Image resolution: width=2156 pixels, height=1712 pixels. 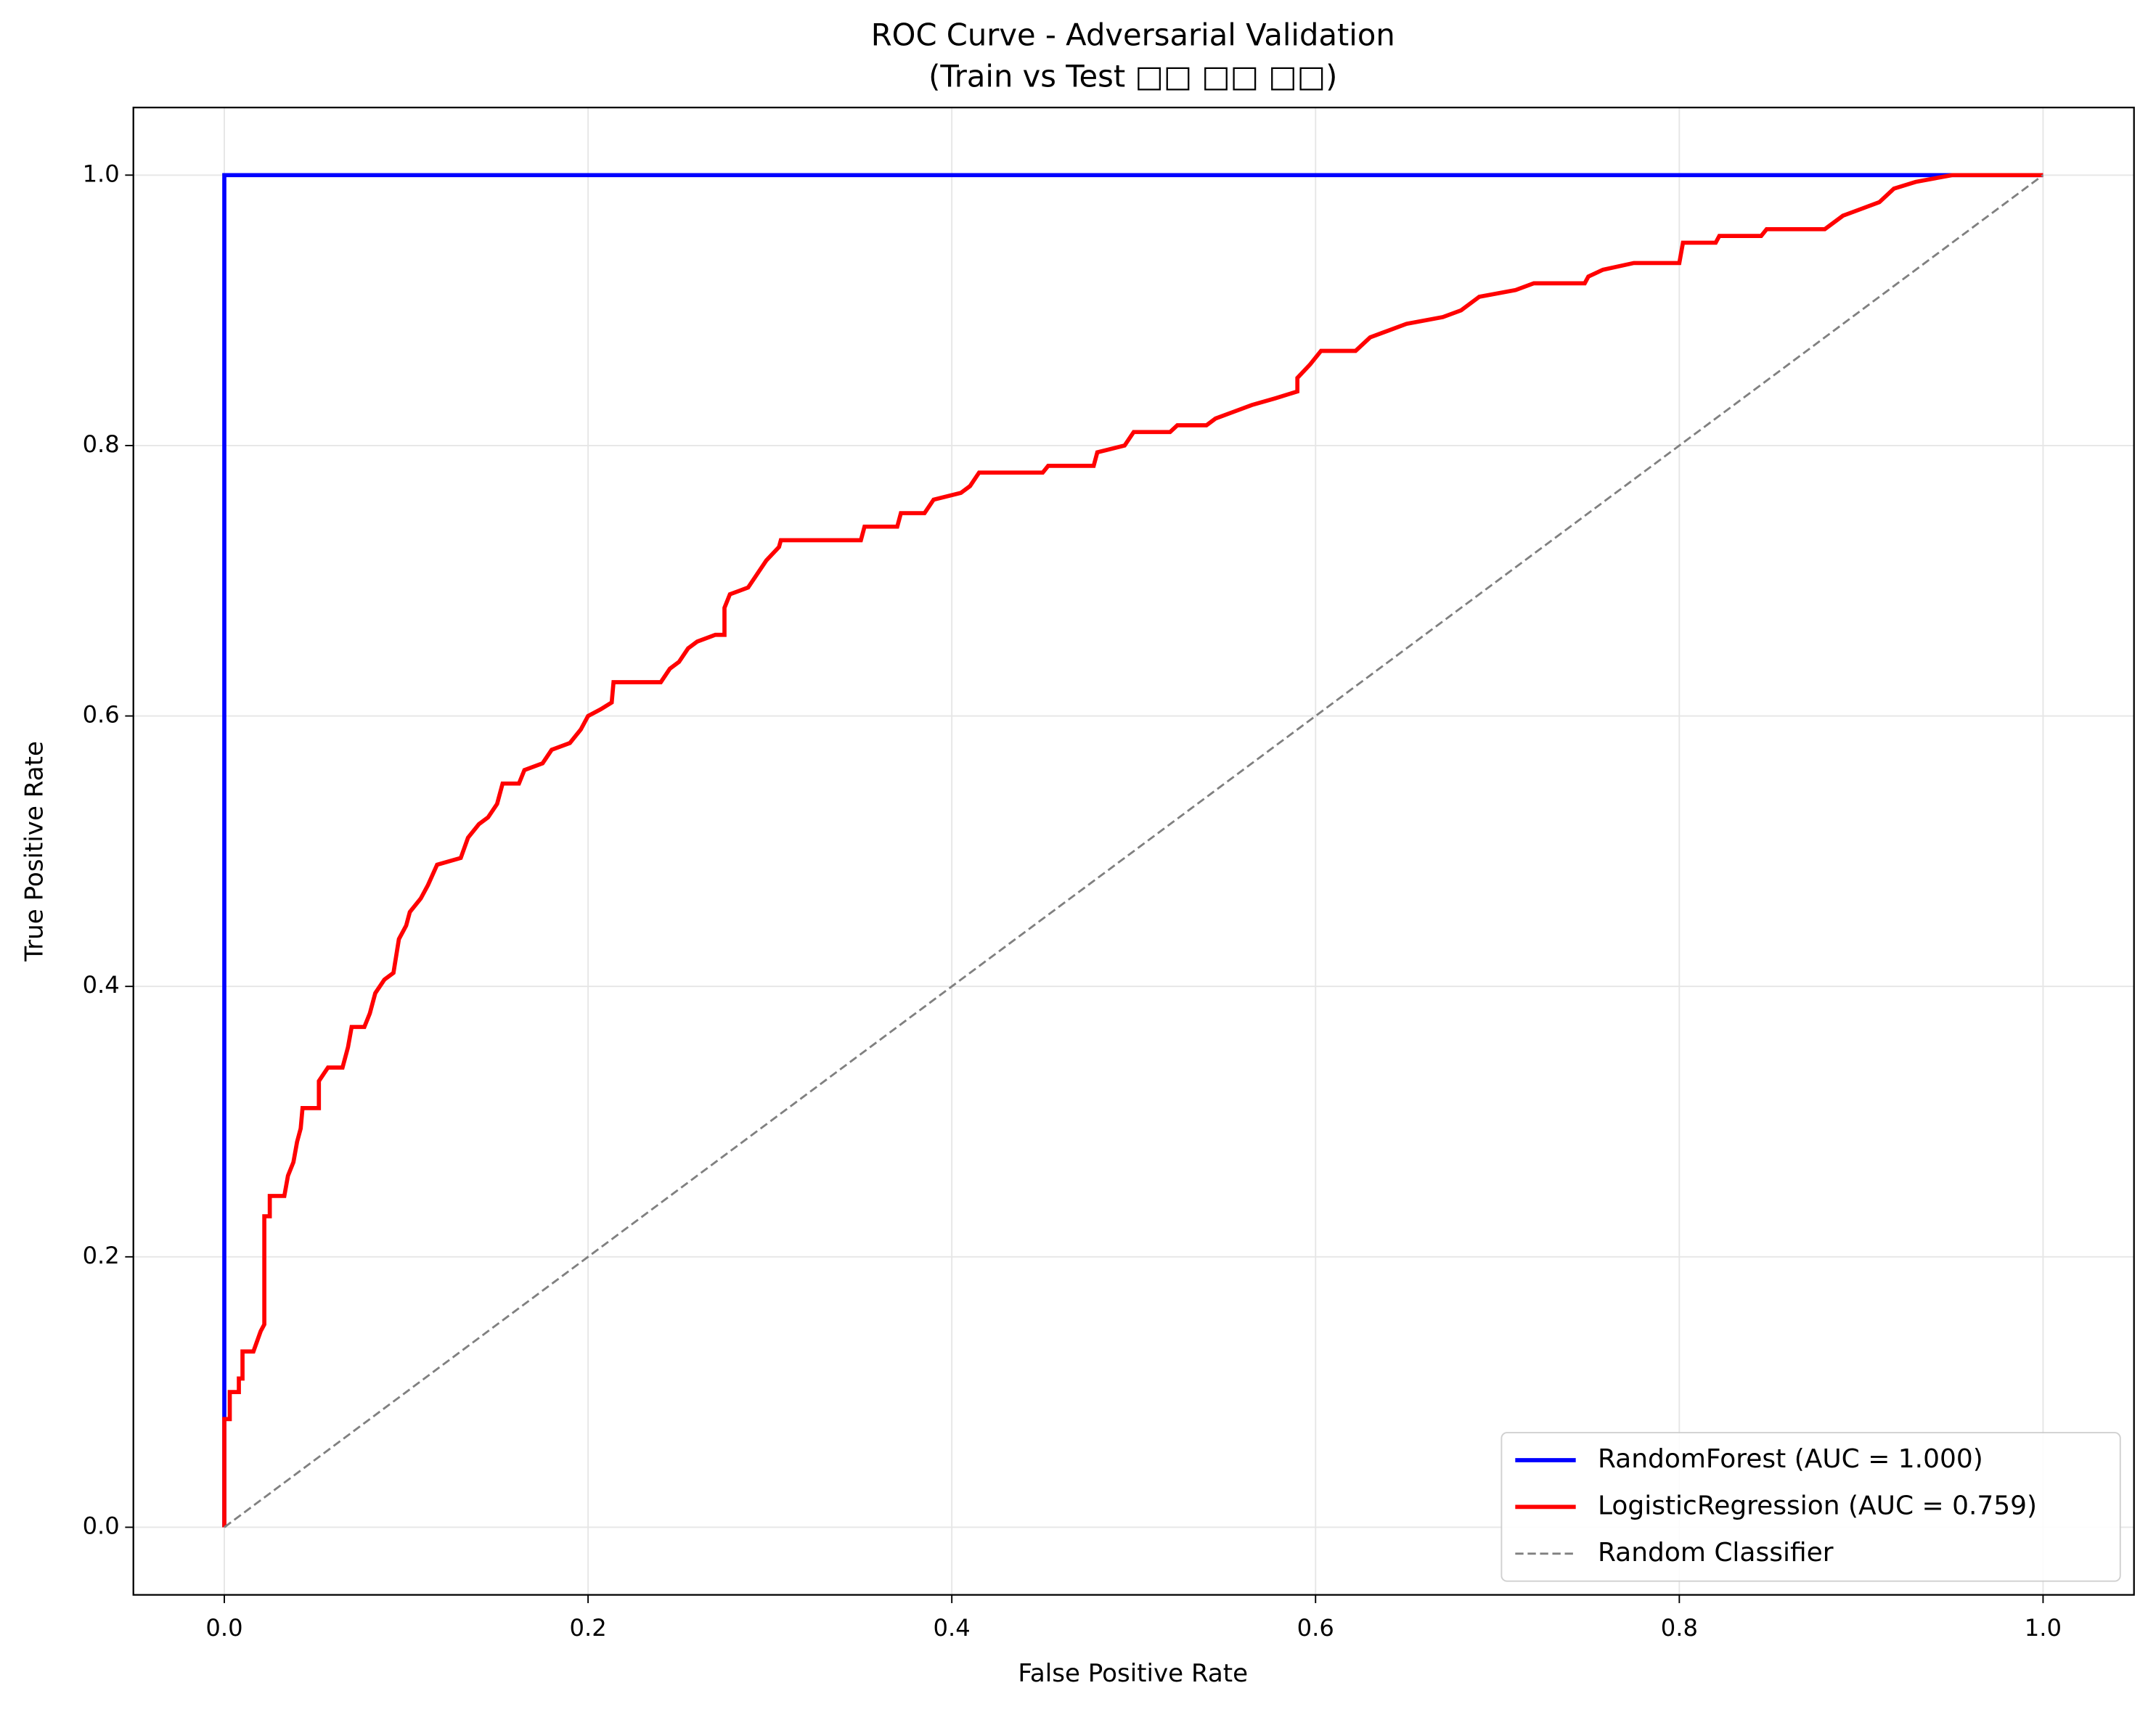 I want to click on y-tick-label: 0.6, so click(x=102, y=715).